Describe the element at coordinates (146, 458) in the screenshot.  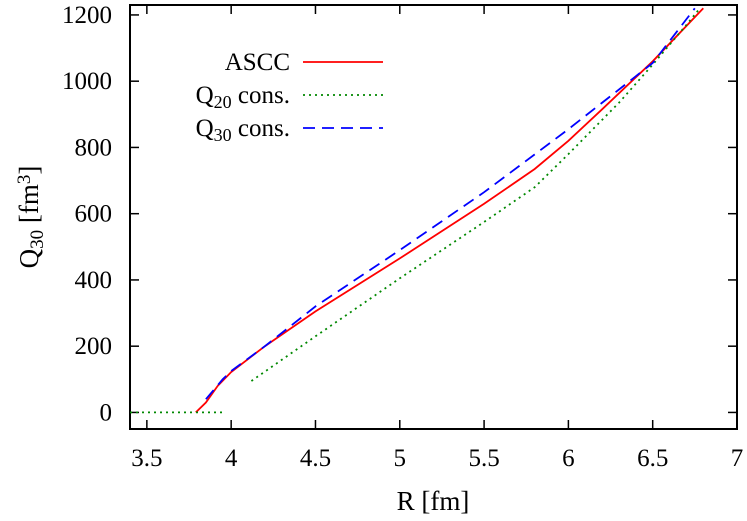
I see `x-tick-label: 3.5` at that location.